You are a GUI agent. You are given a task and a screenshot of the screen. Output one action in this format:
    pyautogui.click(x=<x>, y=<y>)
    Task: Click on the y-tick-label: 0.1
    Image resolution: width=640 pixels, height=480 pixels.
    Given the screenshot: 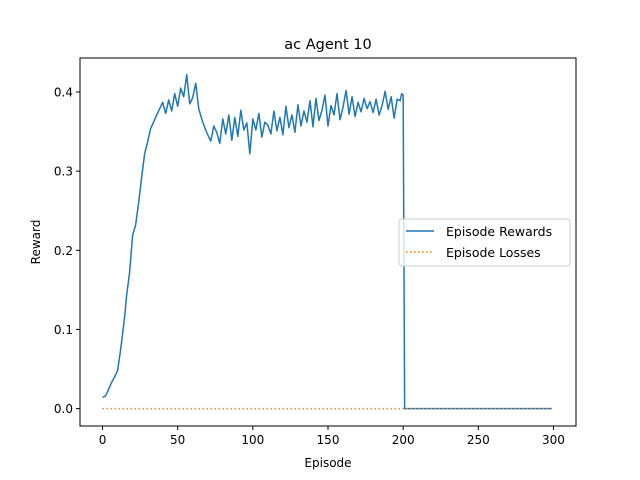 What is the action you would take?
    pyautogui.click(x=63, y=330)
    